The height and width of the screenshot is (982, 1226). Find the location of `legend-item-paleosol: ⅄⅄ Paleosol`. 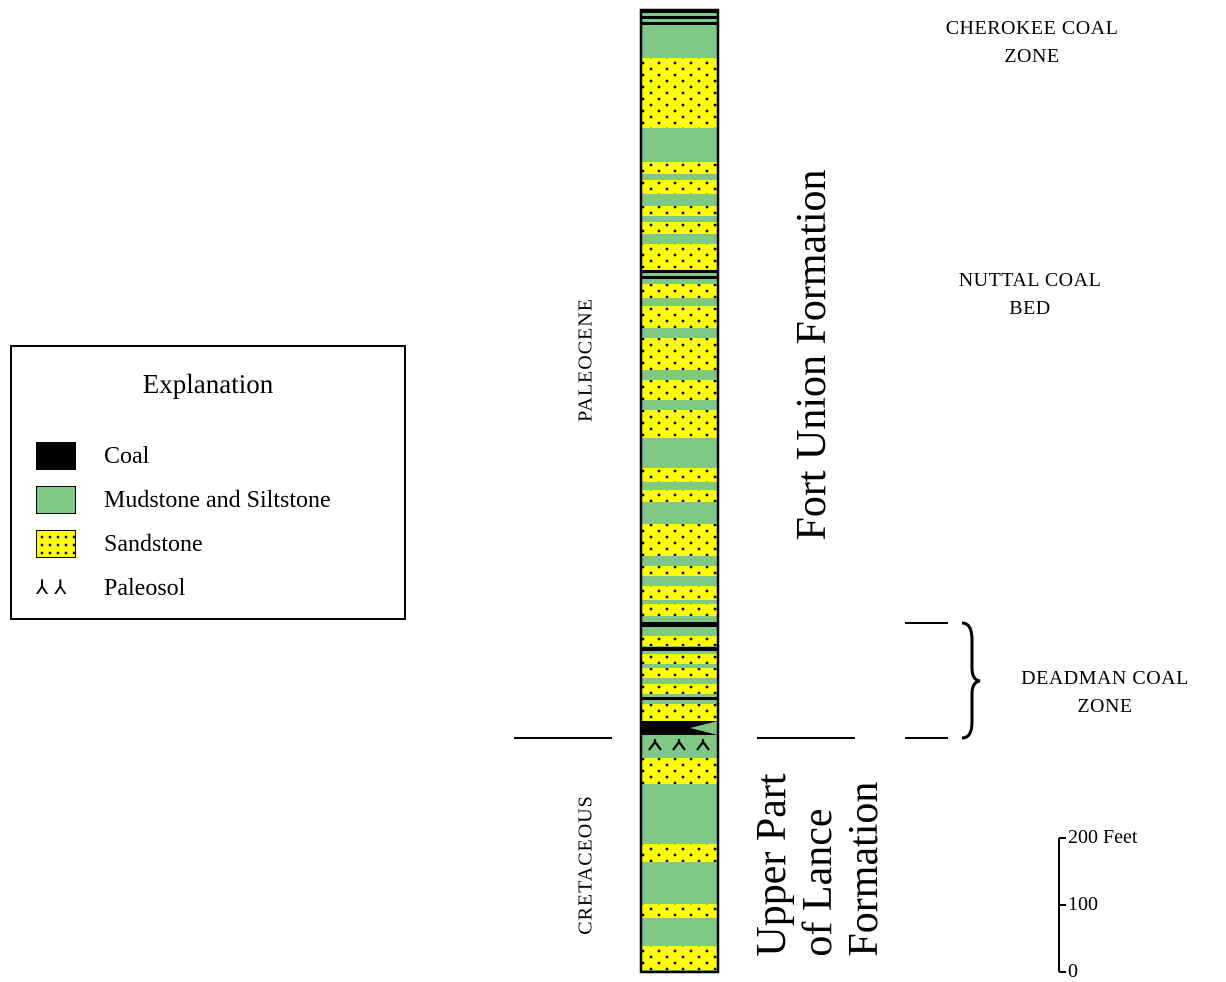

legend-item-paleosol: ⅄⅄ Paleosol is located at coordinates (110, 588).